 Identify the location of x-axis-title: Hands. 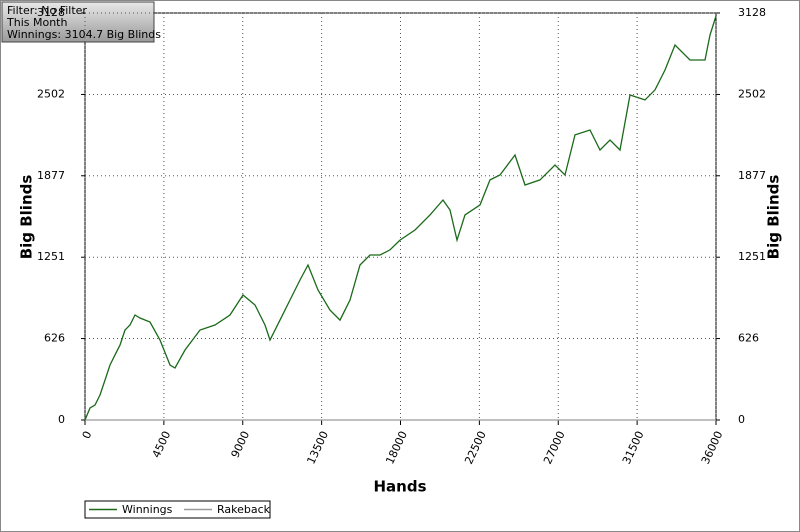
(399, 487).